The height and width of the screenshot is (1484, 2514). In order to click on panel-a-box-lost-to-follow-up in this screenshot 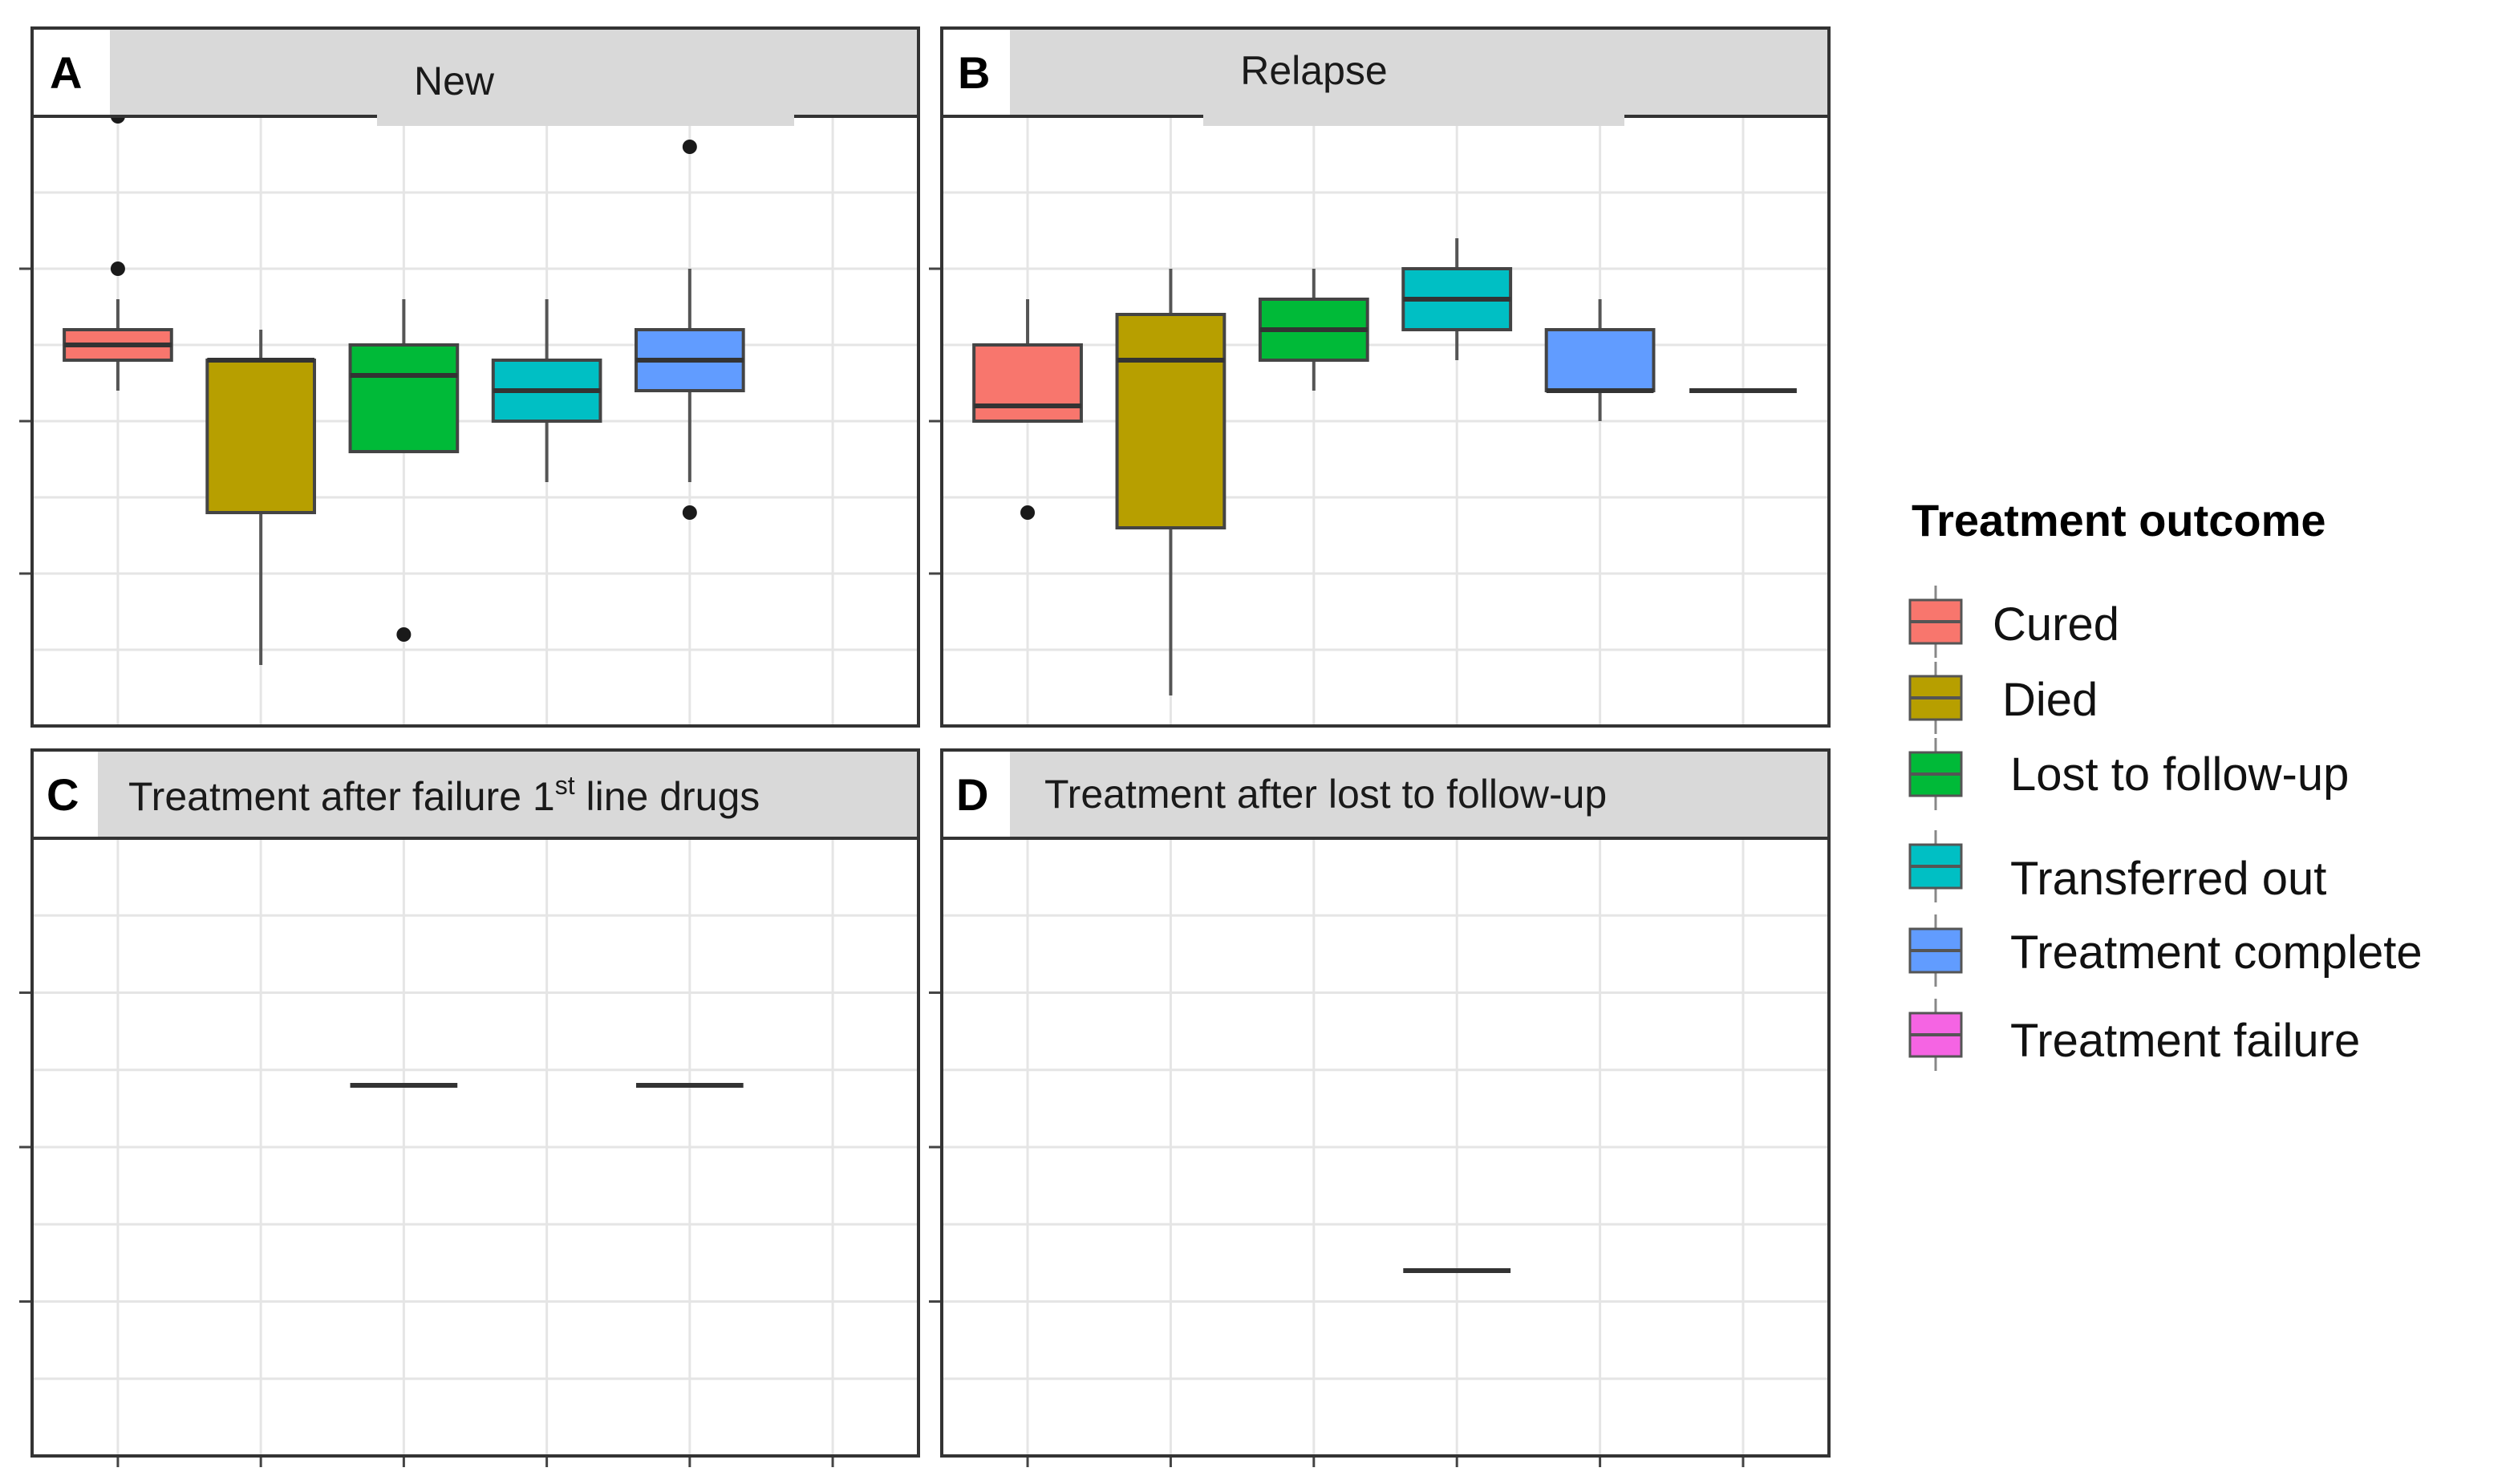, I will do `click(404, 470)`.